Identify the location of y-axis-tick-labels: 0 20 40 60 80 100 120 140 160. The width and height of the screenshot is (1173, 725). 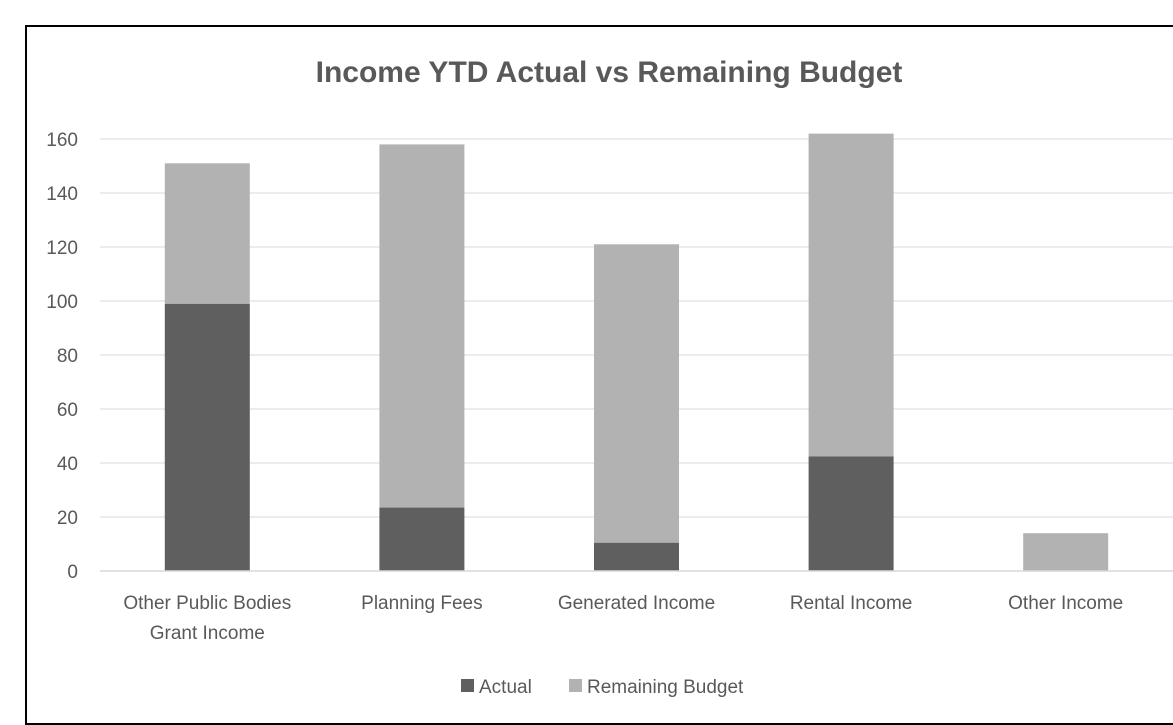
(62, 356).